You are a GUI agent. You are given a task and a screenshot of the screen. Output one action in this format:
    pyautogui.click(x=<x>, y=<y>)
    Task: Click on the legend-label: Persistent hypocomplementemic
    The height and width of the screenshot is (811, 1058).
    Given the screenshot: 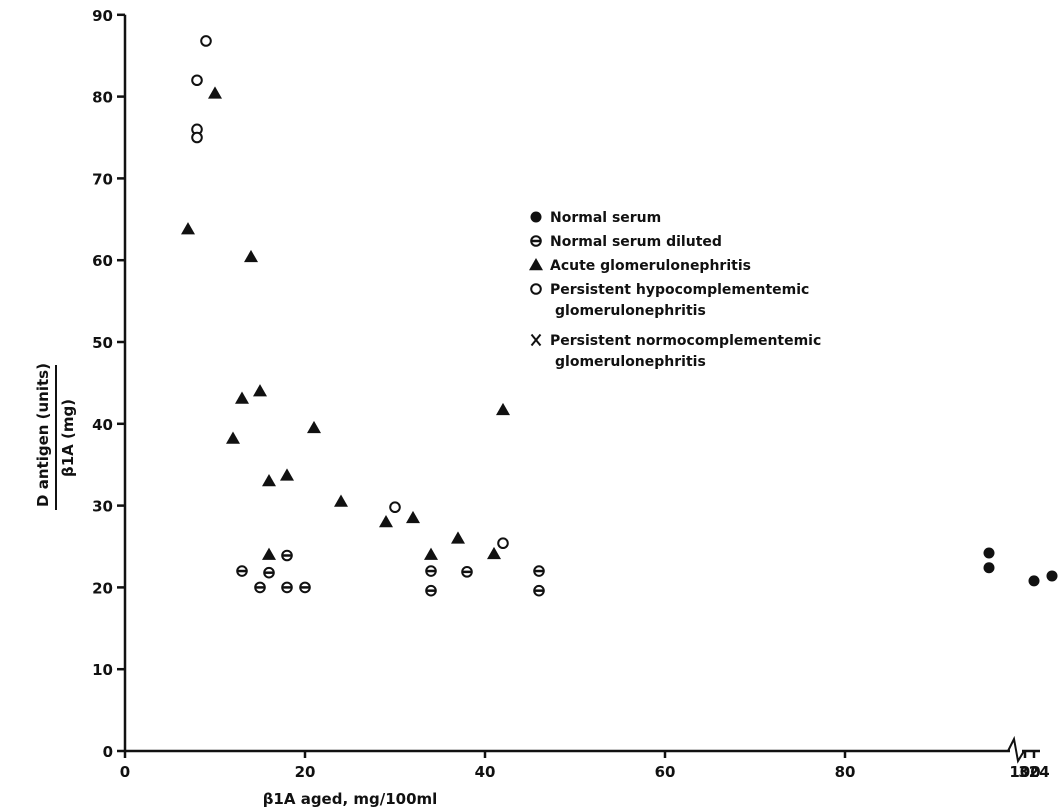 What is the action you would take?
    pyautogui.click(x=679, y=290)
    